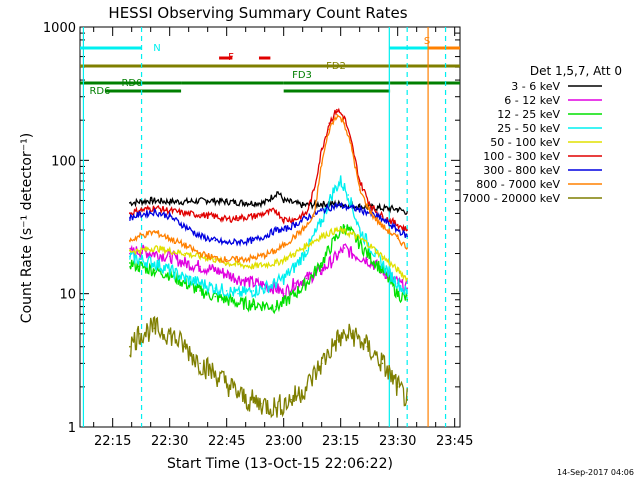 The width and height of the screenshot is (640, 480). I want to click on y-tick-label: 10, so click(67, 295).